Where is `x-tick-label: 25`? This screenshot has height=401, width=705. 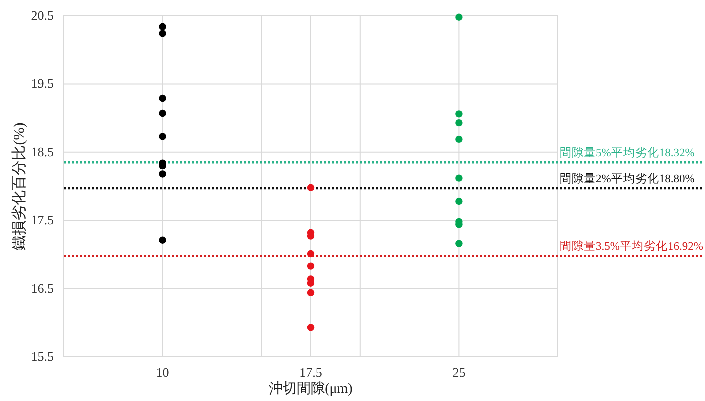 x-tick-label: 25 is located at coordinates (459, 372).